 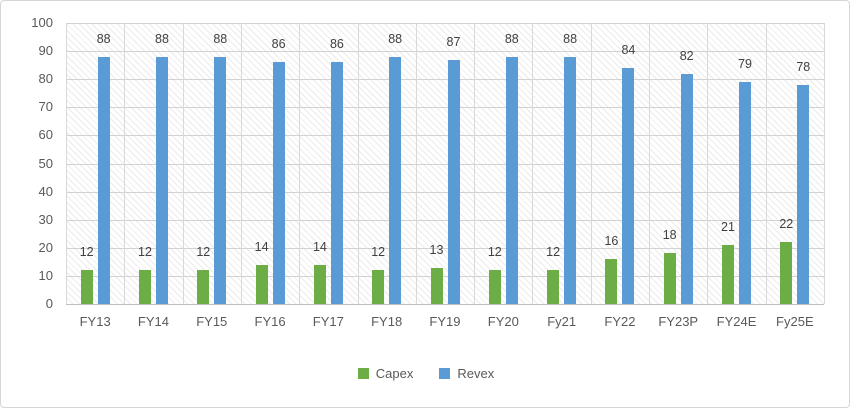 What do you see at coordinates (803, 66) in the screenshot?
I see `data-label-revex-Fy25E: 78` at bounding box center [803, 66].